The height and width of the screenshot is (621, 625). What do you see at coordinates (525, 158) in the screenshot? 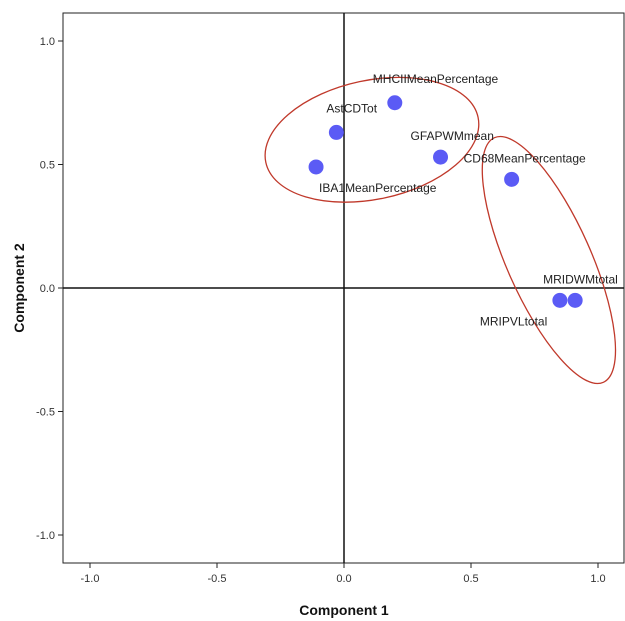
I see `point-label: CD68MeanPercentage` at bounding box center [525, 158].